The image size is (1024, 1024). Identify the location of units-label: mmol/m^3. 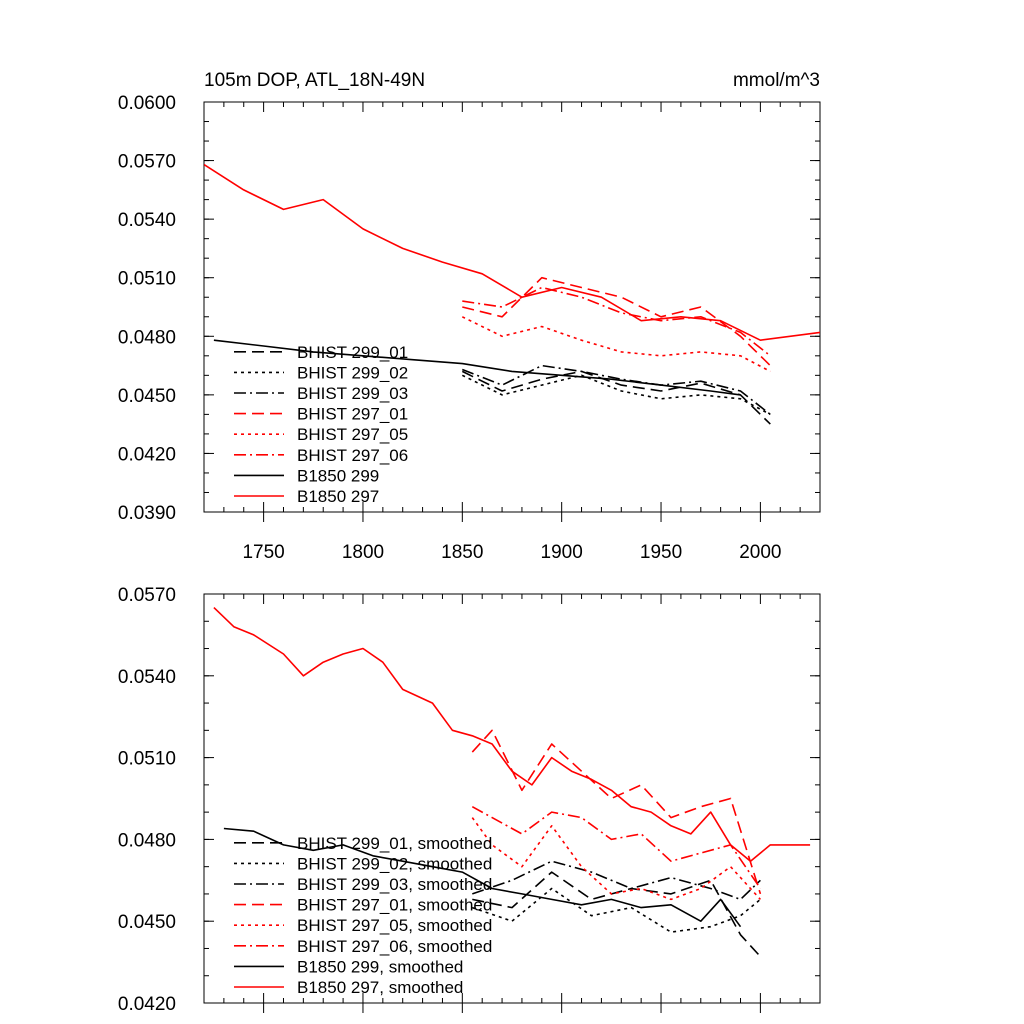
(776, 80).